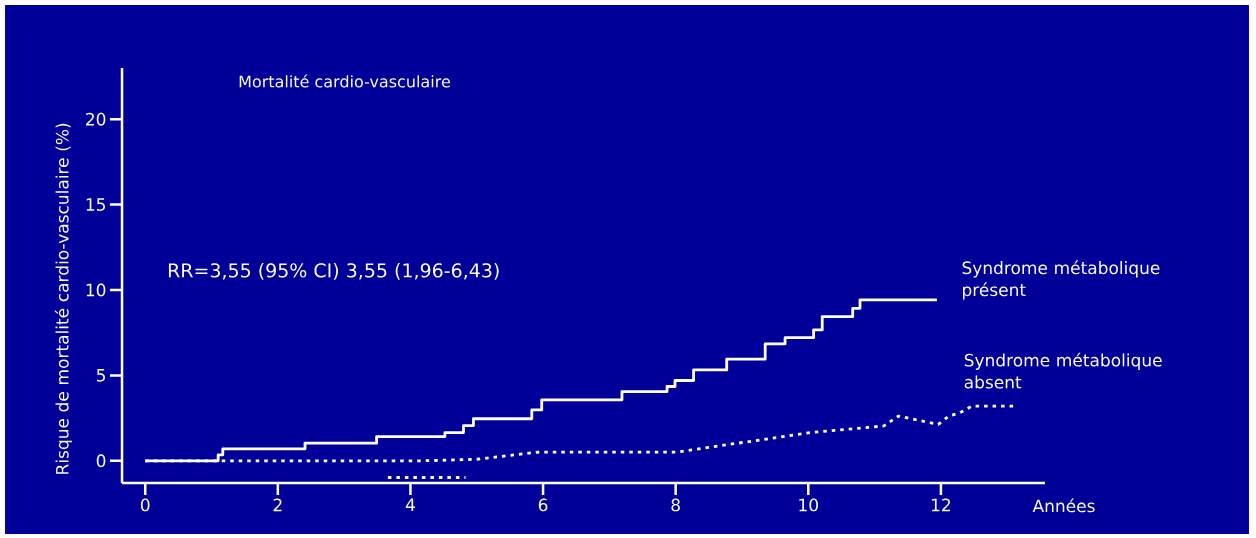  Describe the element at coordinates (100, 375) in the screenshot. I see `y-tick-label: 5` at that location.